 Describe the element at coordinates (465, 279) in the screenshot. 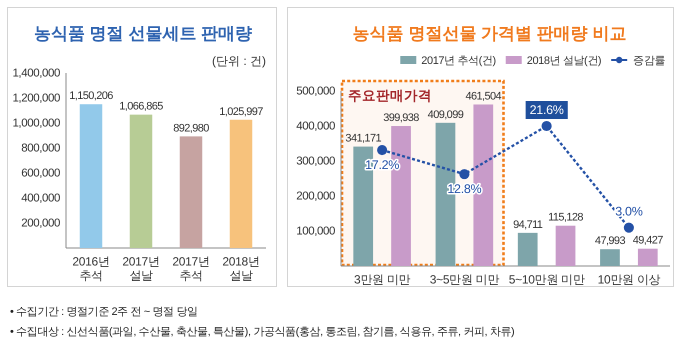

I see `x-tick-label: 3~5만원 미만` at that location.